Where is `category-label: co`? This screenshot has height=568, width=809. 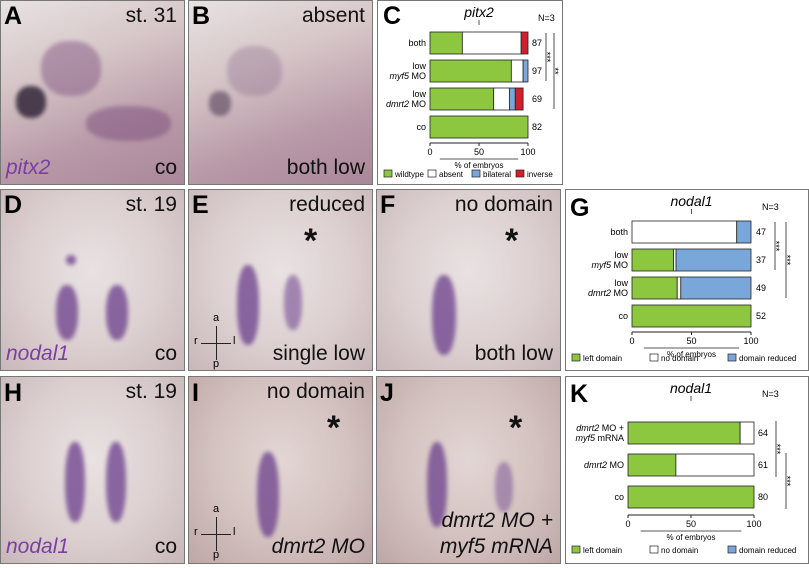 category-label: co is located at coordinates (623, 316).